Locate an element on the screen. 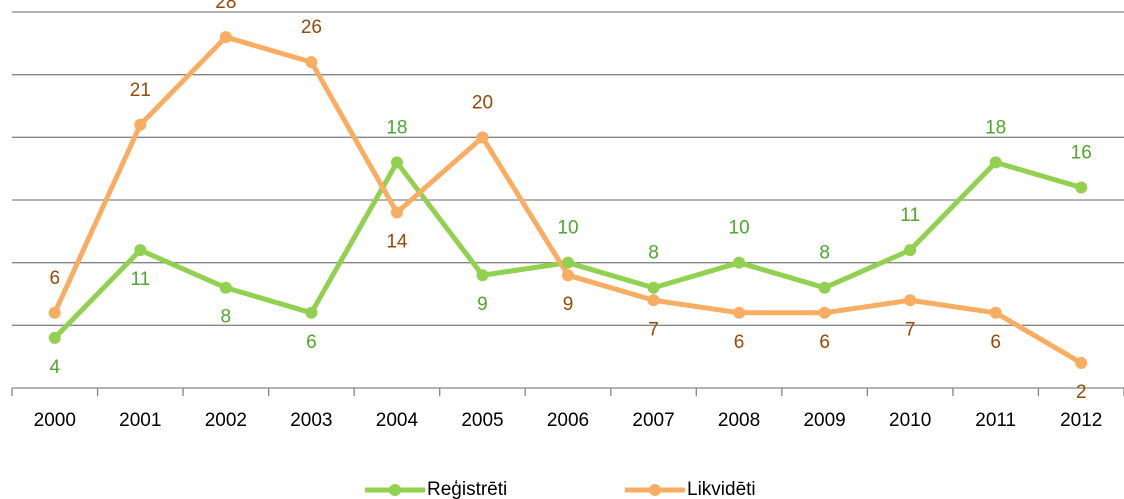 The height and width of the screenshot is (499, 1124). legend-label: Reģistrēti is located at coordinates (467, 489).